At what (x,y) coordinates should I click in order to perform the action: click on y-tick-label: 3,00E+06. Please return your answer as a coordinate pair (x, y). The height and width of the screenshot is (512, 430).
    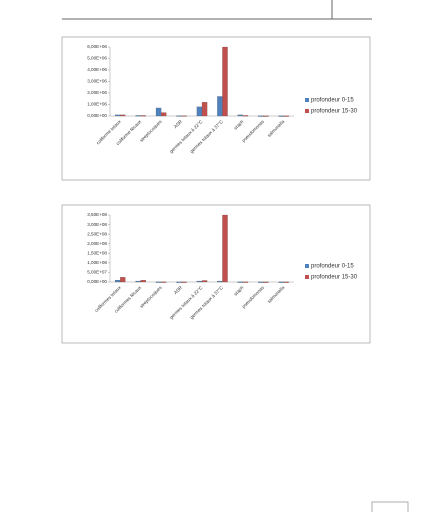
    Looking at the image, I should click on (97, 81).